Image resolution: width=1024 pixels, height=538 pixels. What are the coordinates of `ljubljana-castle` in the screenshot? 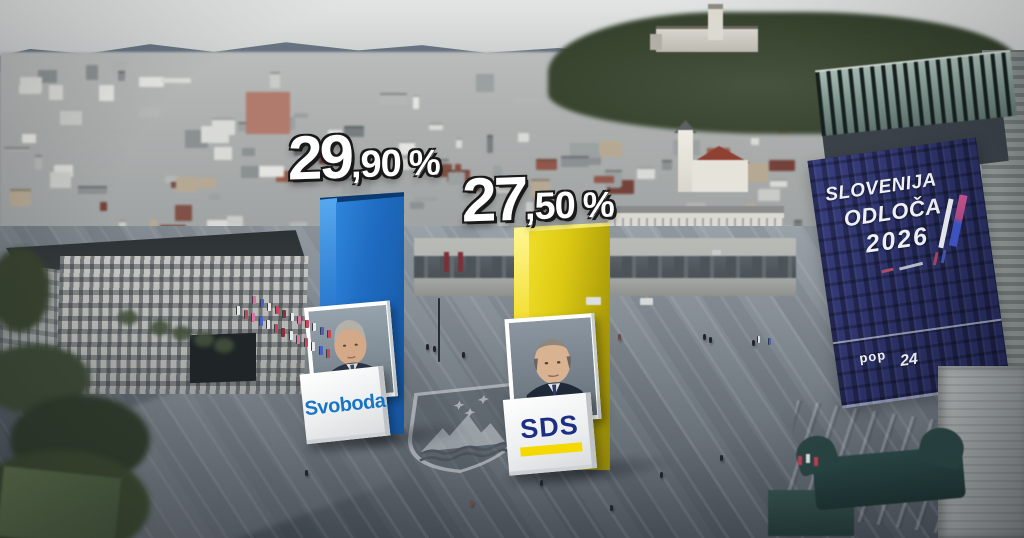 It's located at (710, 33).